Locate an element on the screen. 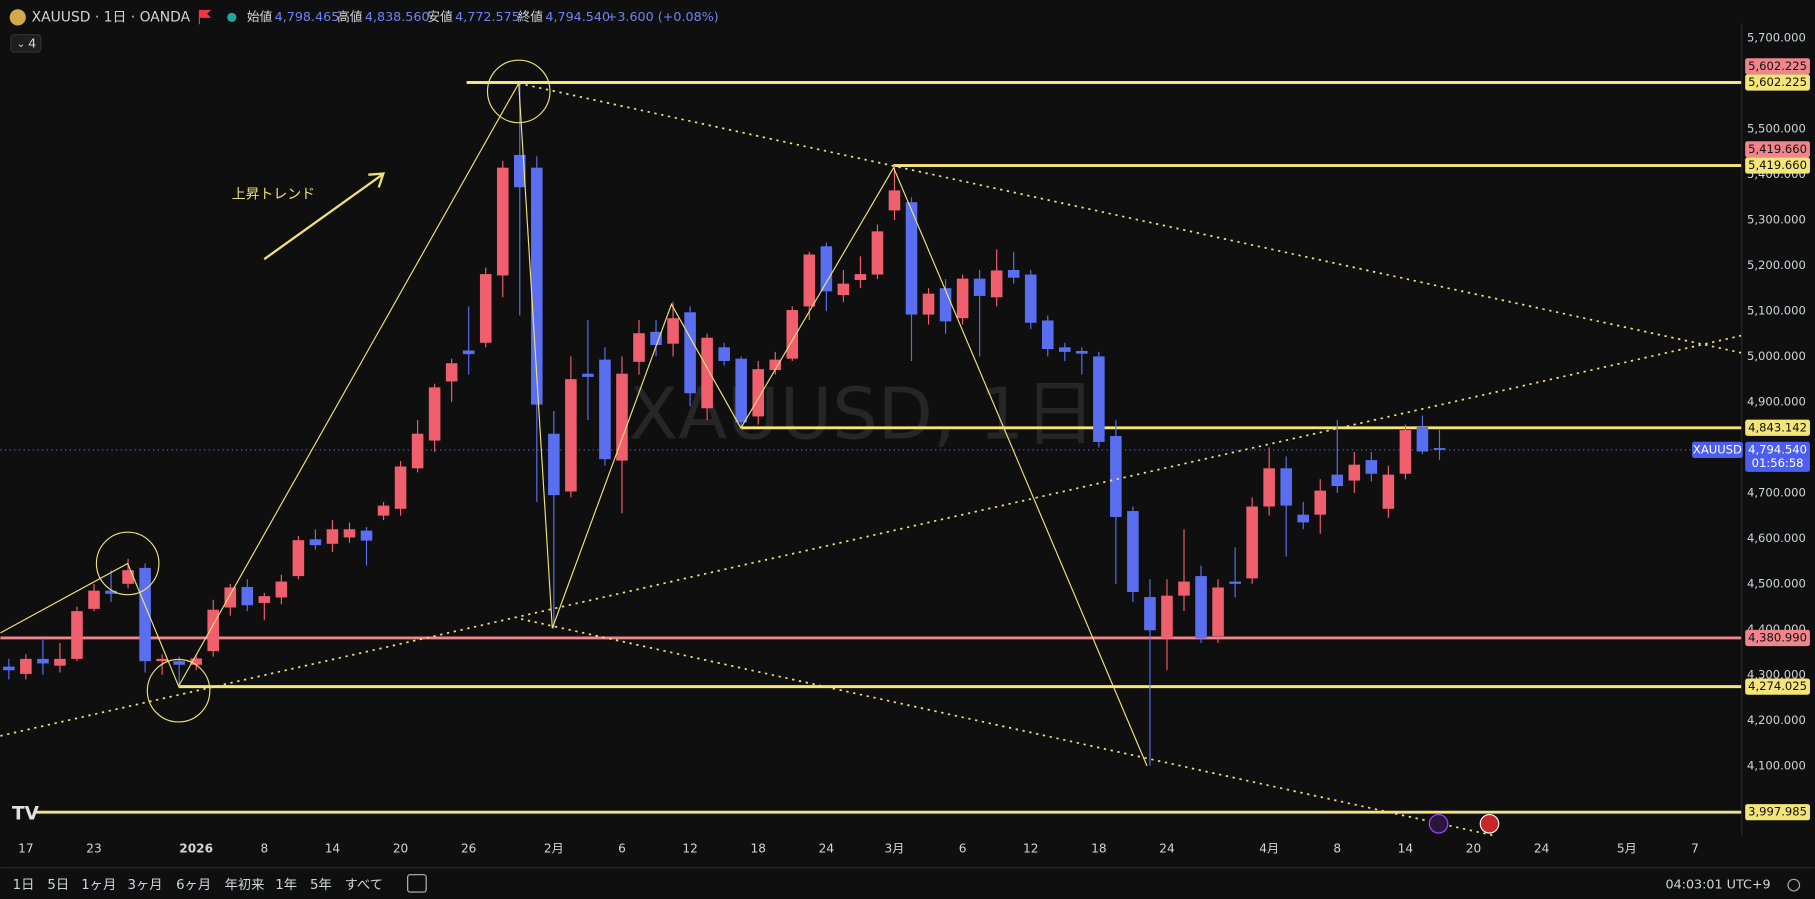  range-button: 5日 is located at coordinates (58, 885).